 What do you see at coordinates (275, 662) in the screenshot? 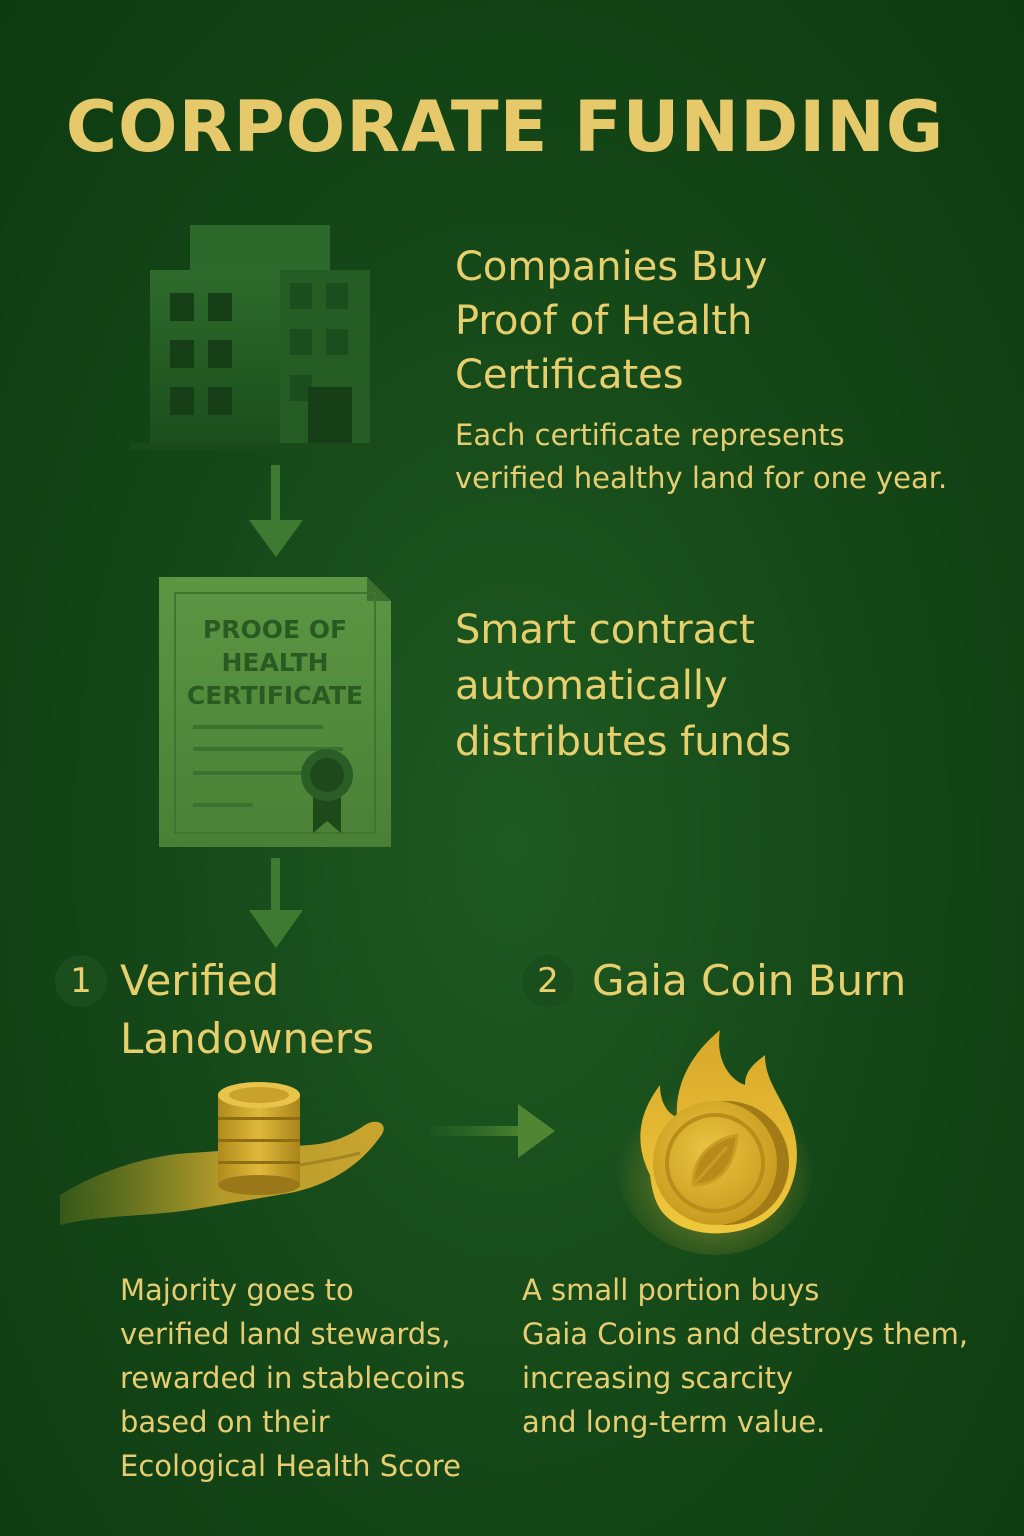
I see `certificate-heading: PROOE OF HEALTH CERTIFICATE` at bounding box center [275, 662].